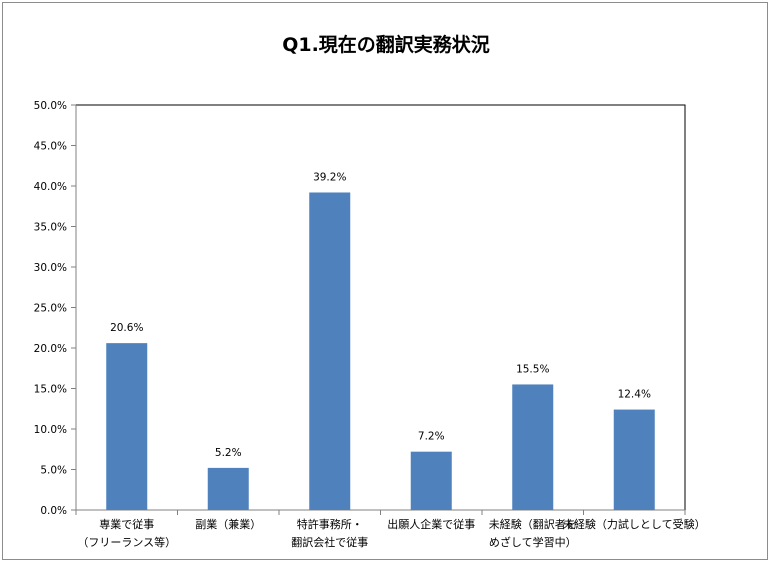 This screenshot has width=772, height=564. What do you see at coordinates (53, 471) in the screenshot?
I see `y-tick-label: 5.0%` at bounding box center [53, 471].